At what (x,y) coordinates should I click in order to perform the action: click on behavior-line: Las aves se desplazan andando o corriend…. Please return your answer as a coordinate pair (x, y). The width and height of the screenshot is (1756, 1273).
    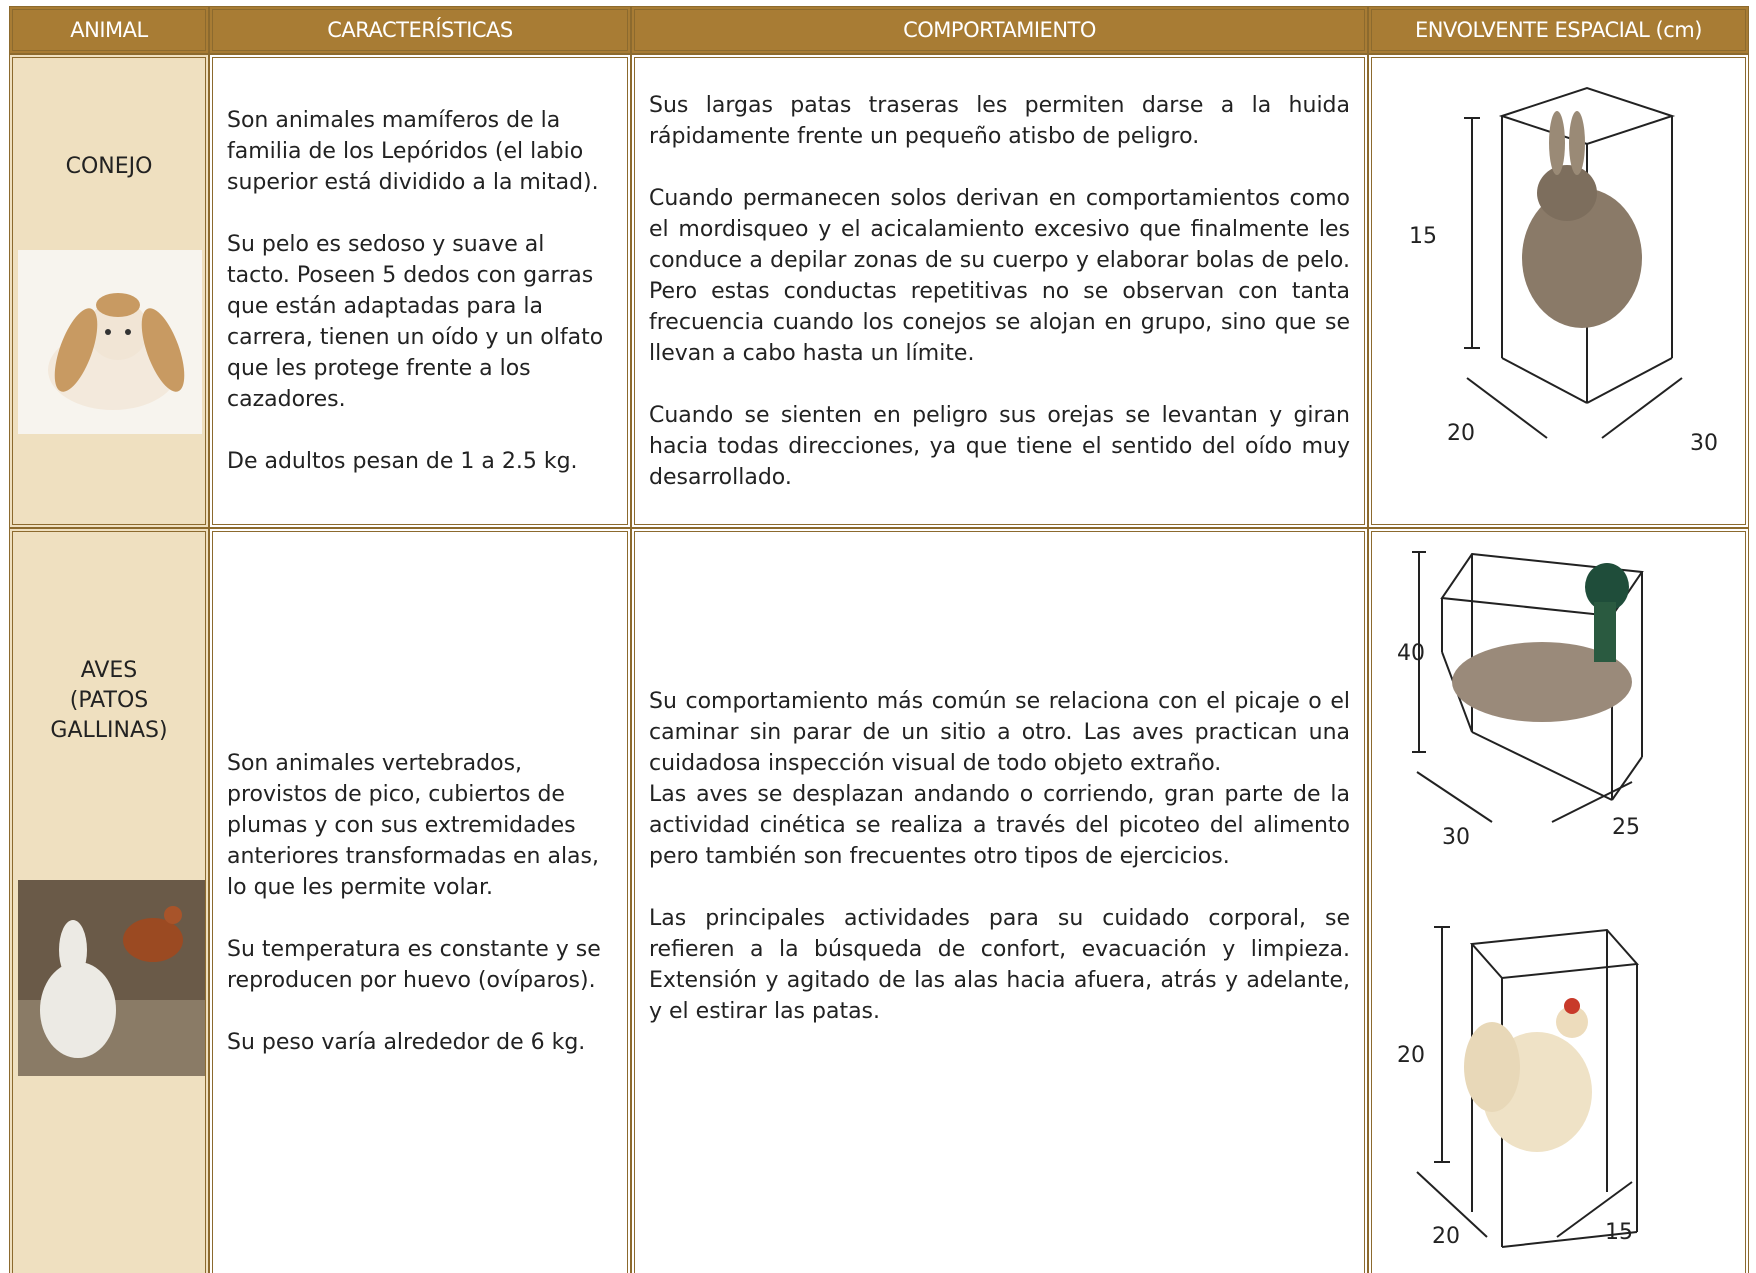
    Looking at the image, I should click on (999, 825).